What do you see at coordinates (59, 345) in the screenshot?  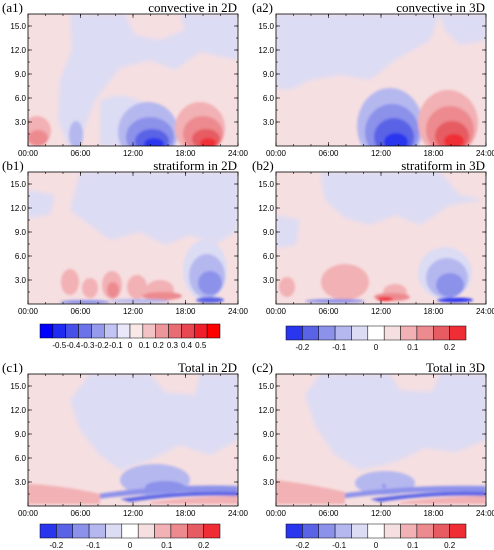 I see `colorbar-label: -0.5` at bounding box center [59, 345].